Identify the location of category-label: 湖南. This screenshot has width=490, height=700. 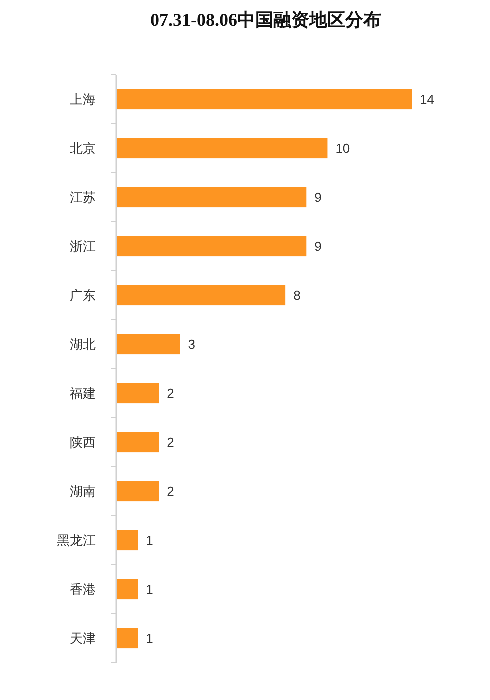
(83, 491).